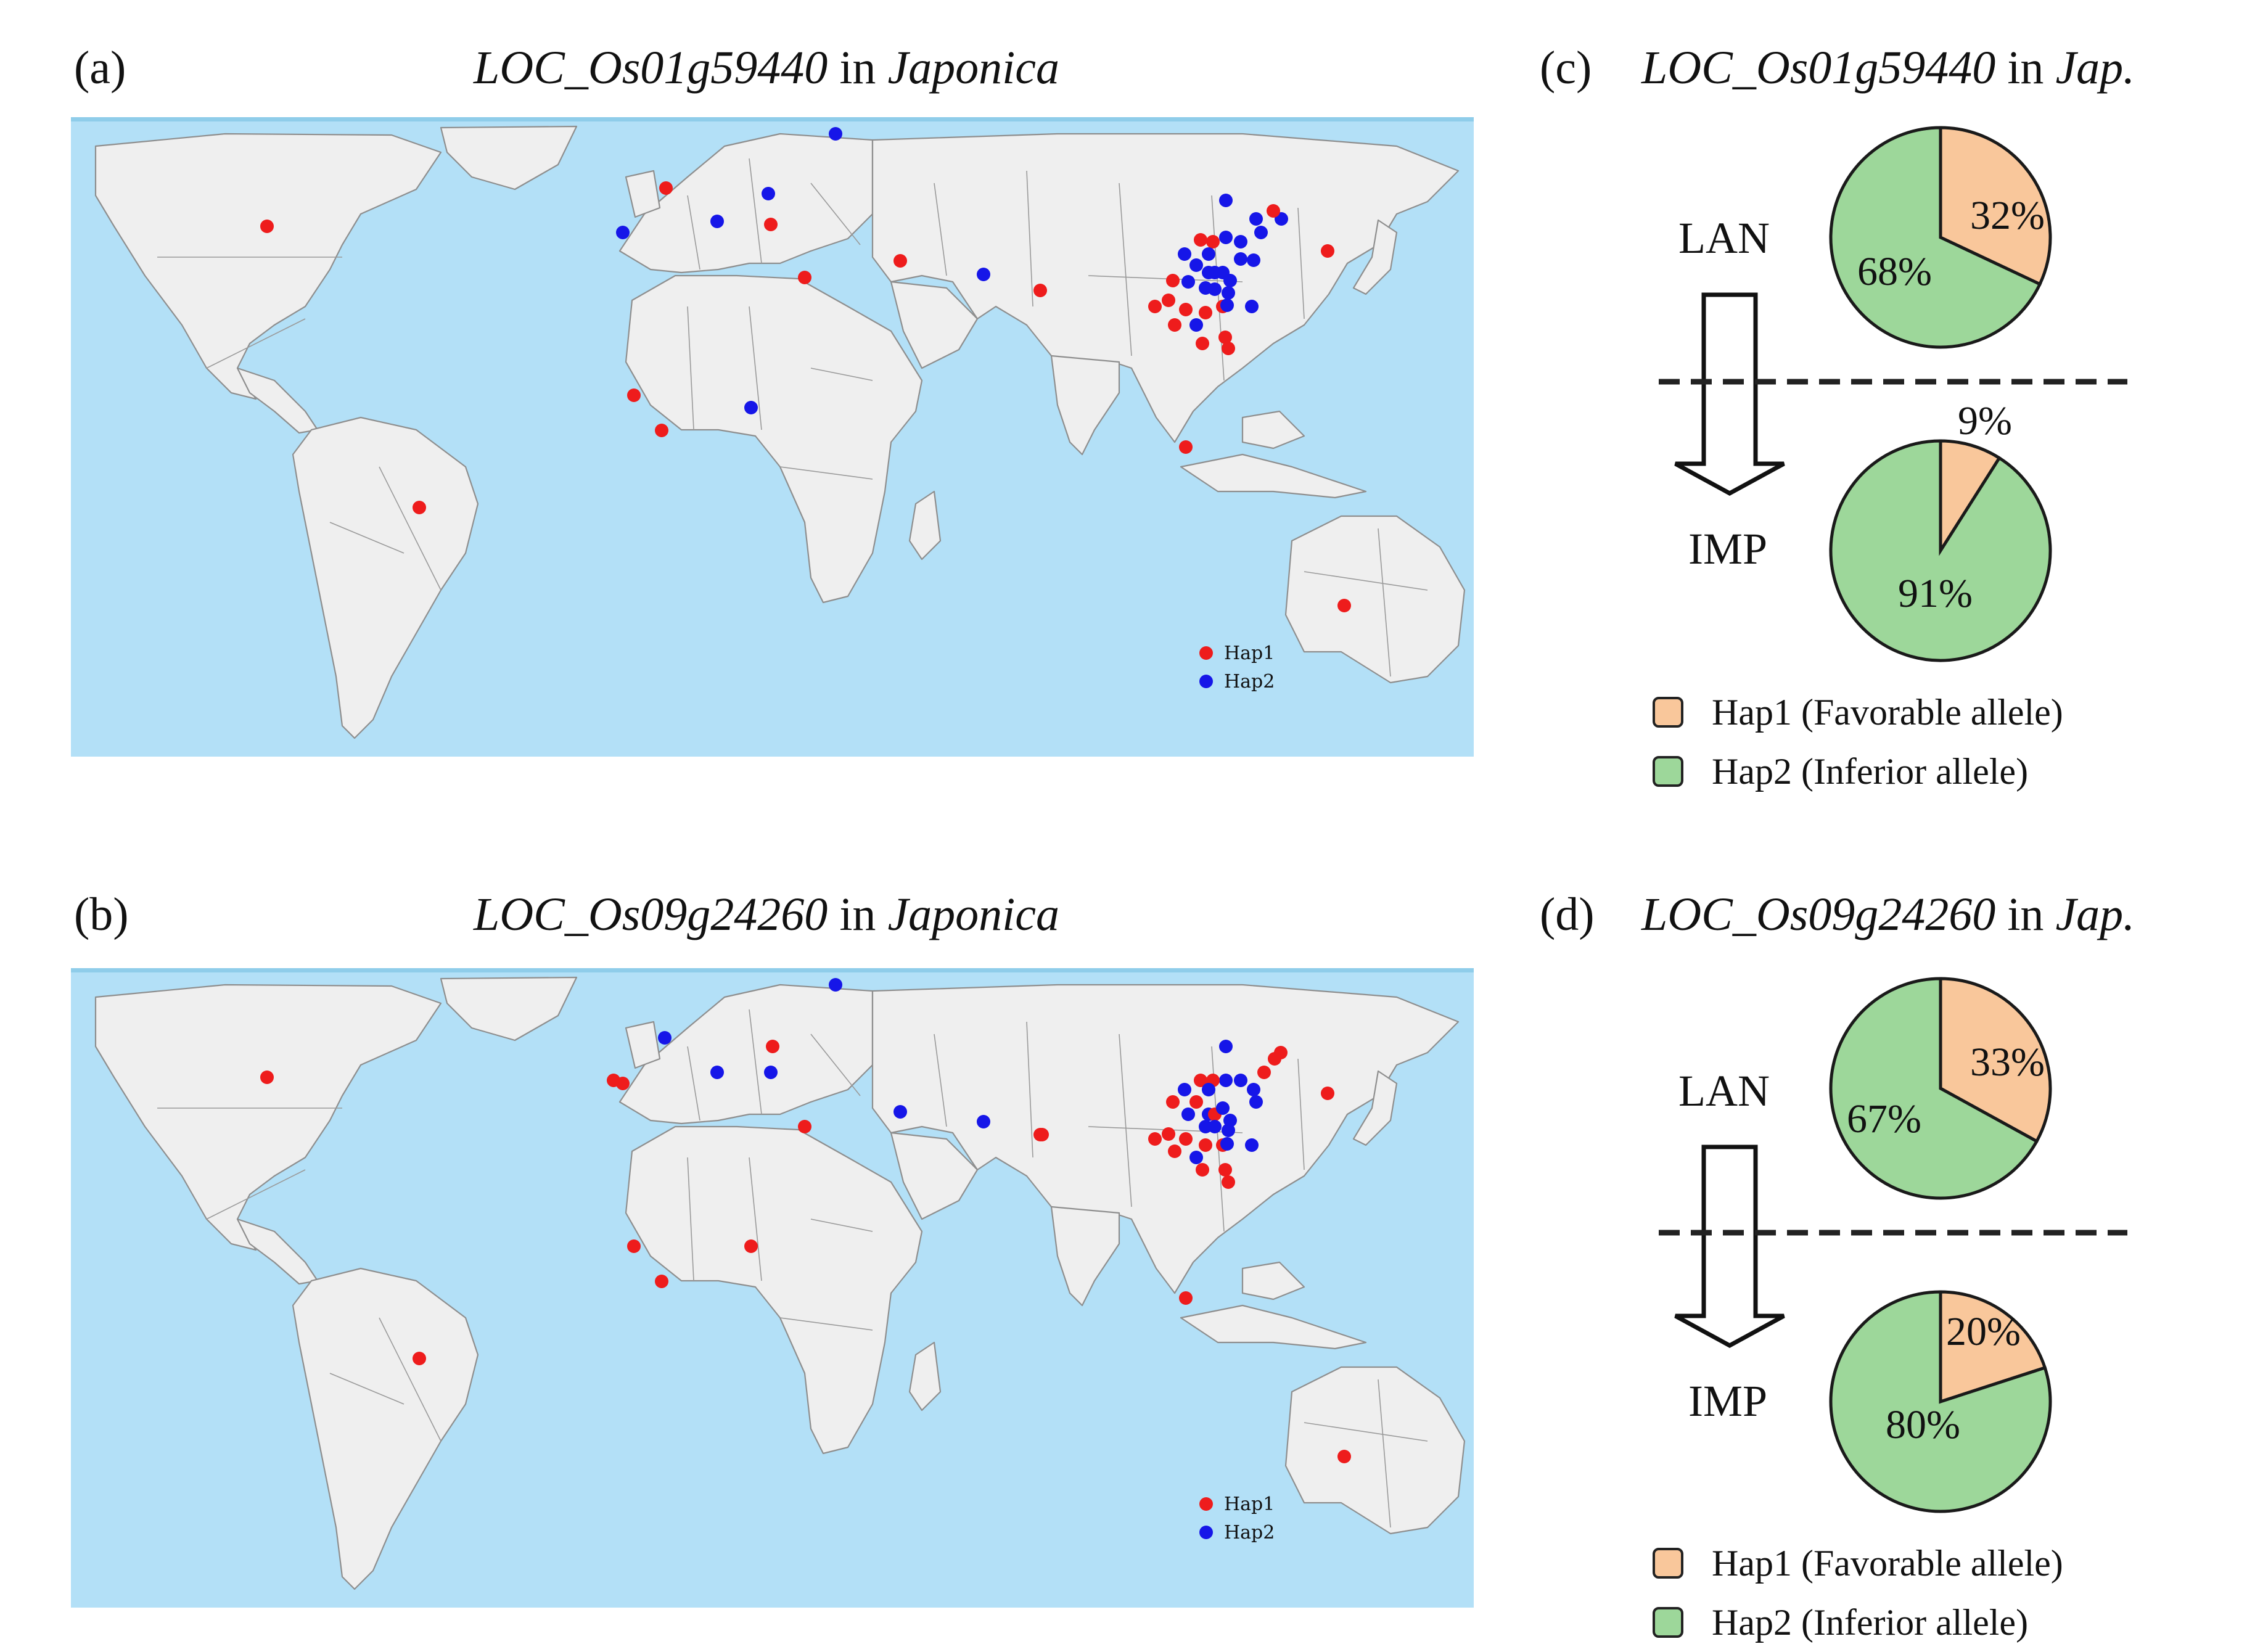 This screenshot has width=2247, height=1652. What do you see at coordinates (1566, 68) in the screenshot?
I see `panel-c-label: (c)` at bounding box center [1566, 68].